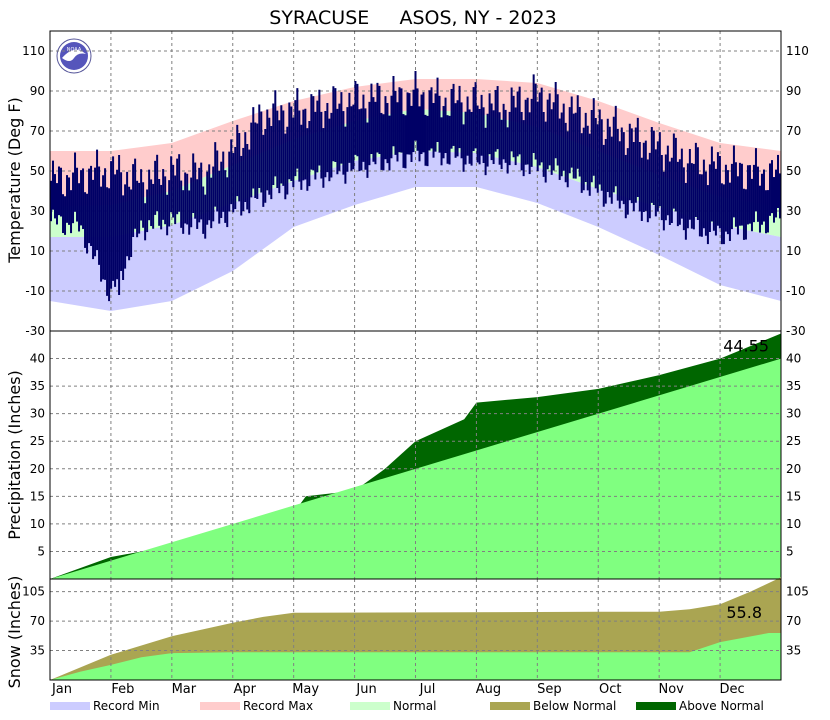 The width and height of the screenshot is (830, 720). What do you see at coordinates (278, 706) in the screenshot?
I see `legend-label: Record Max` at bounding box center [278, 706].